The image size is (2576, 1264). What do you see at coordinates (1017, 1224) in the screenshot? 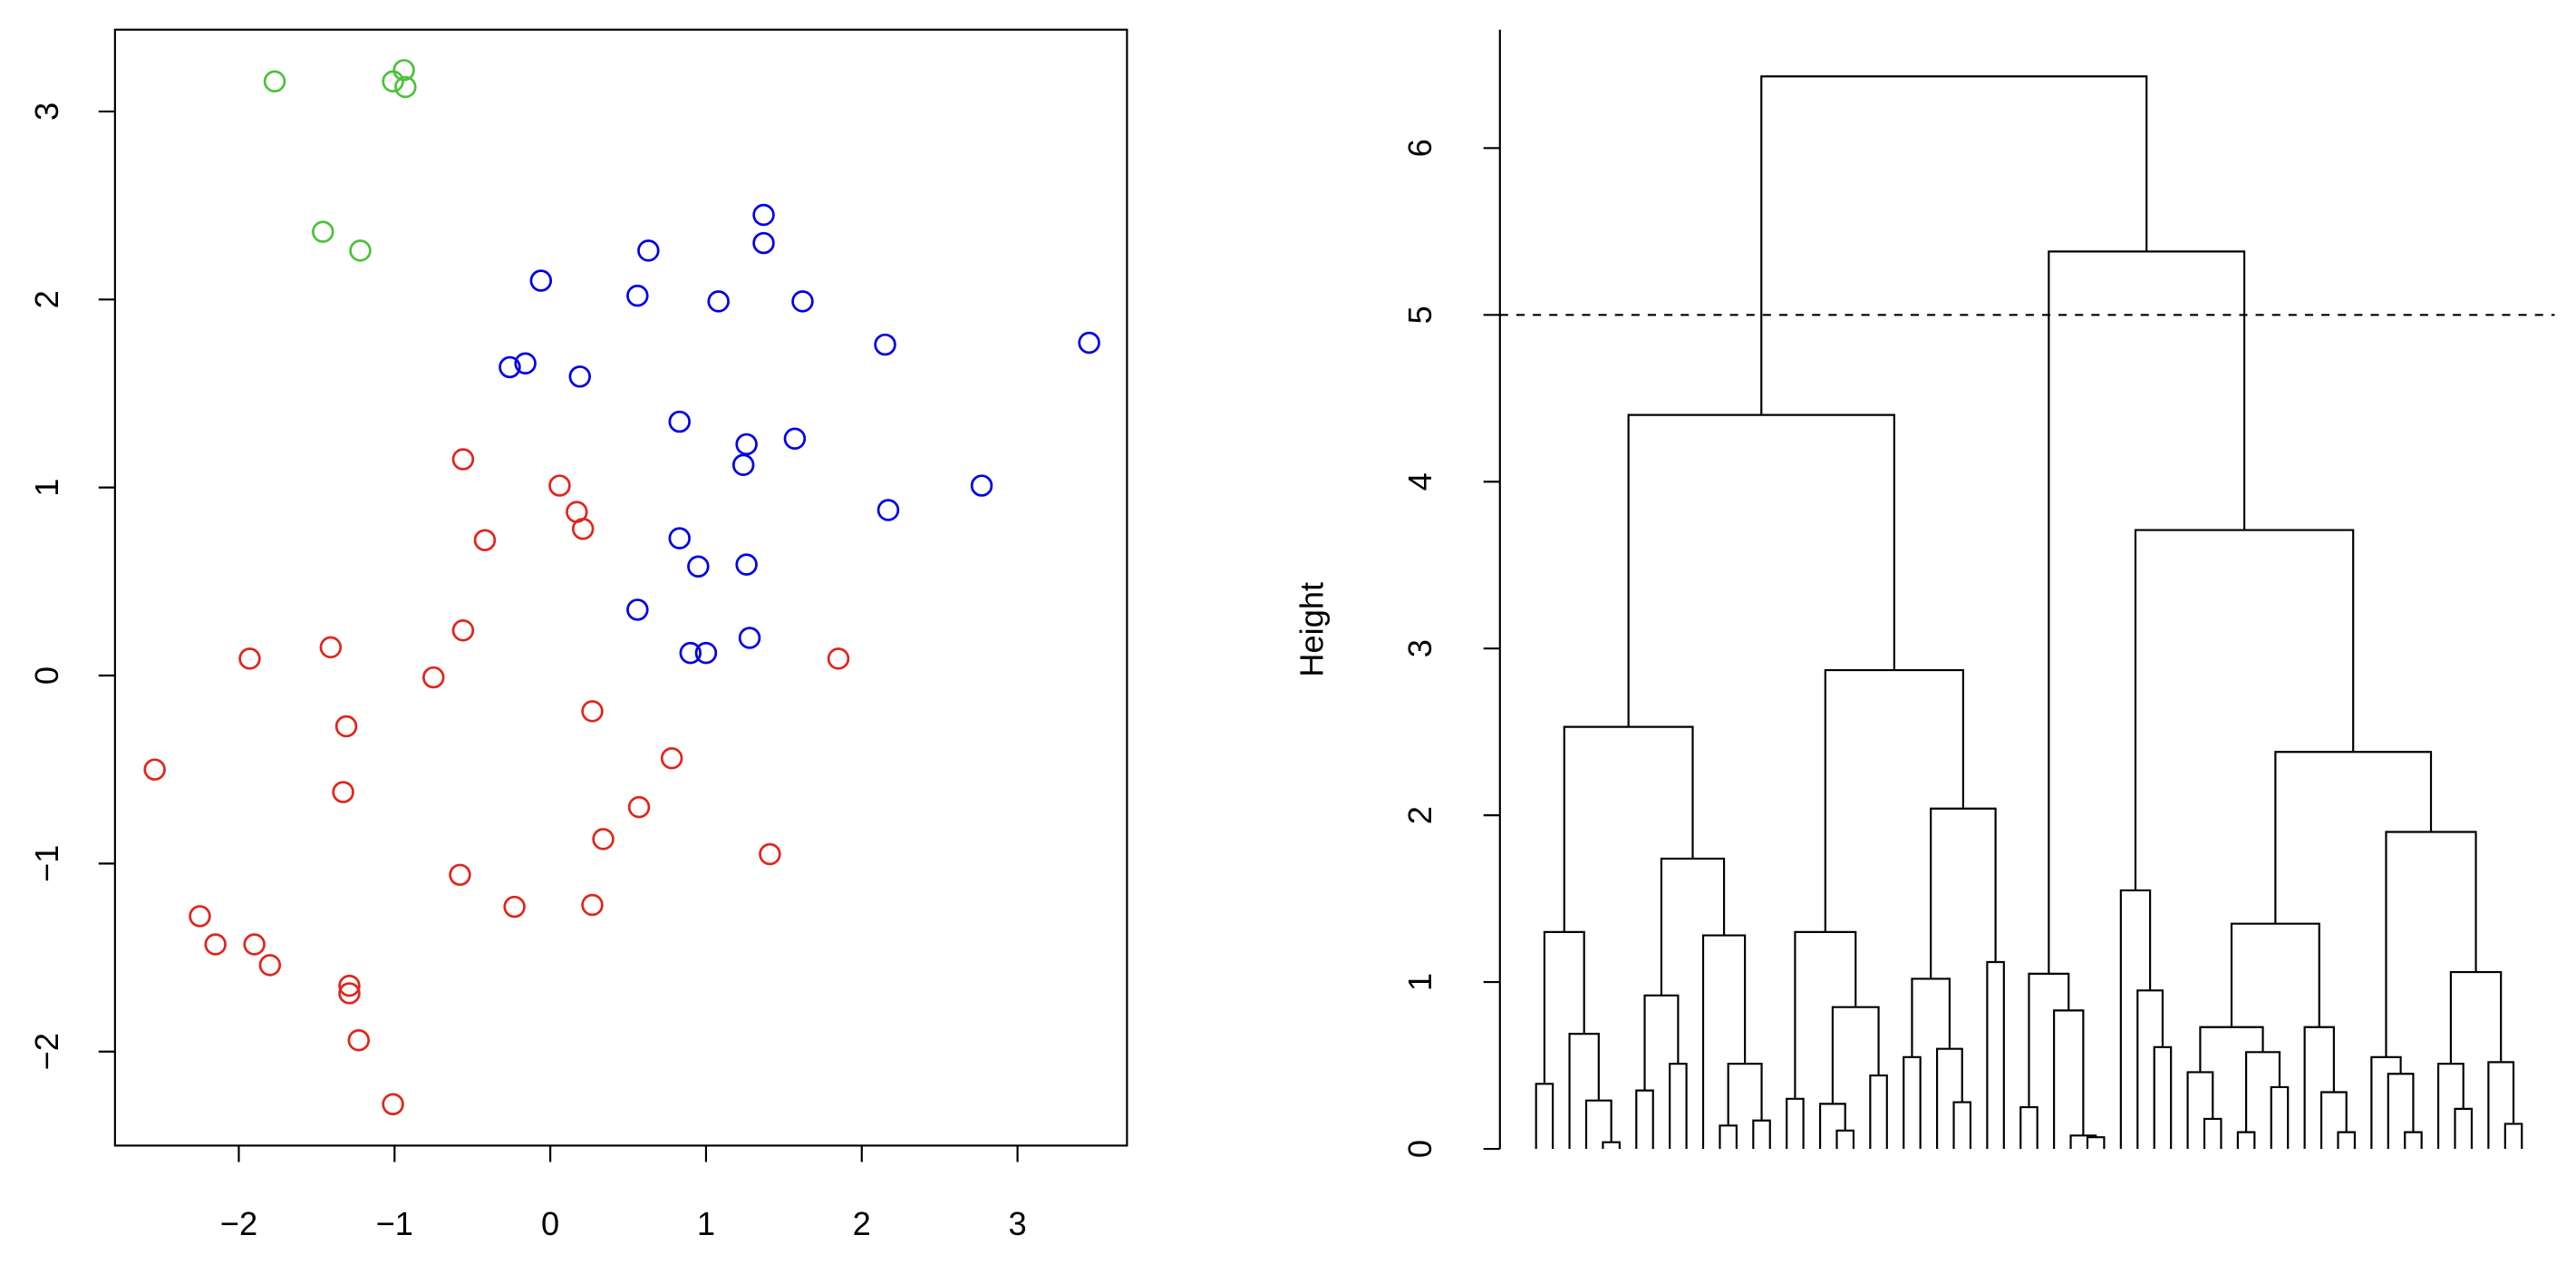
I see `x-tick-label: 3` at bounding box center [1017, 1224].